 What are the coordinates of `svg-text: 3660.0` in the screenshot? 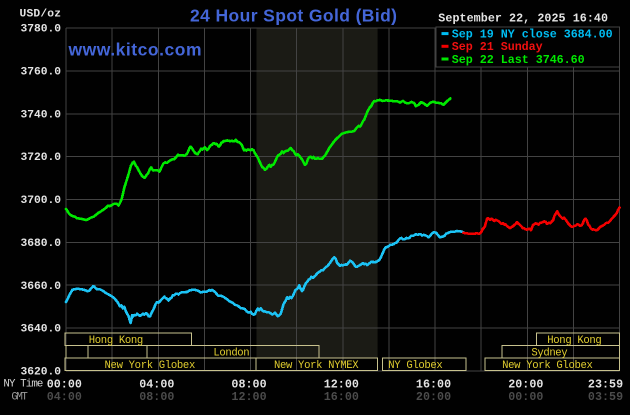 It's located at (41, 287).